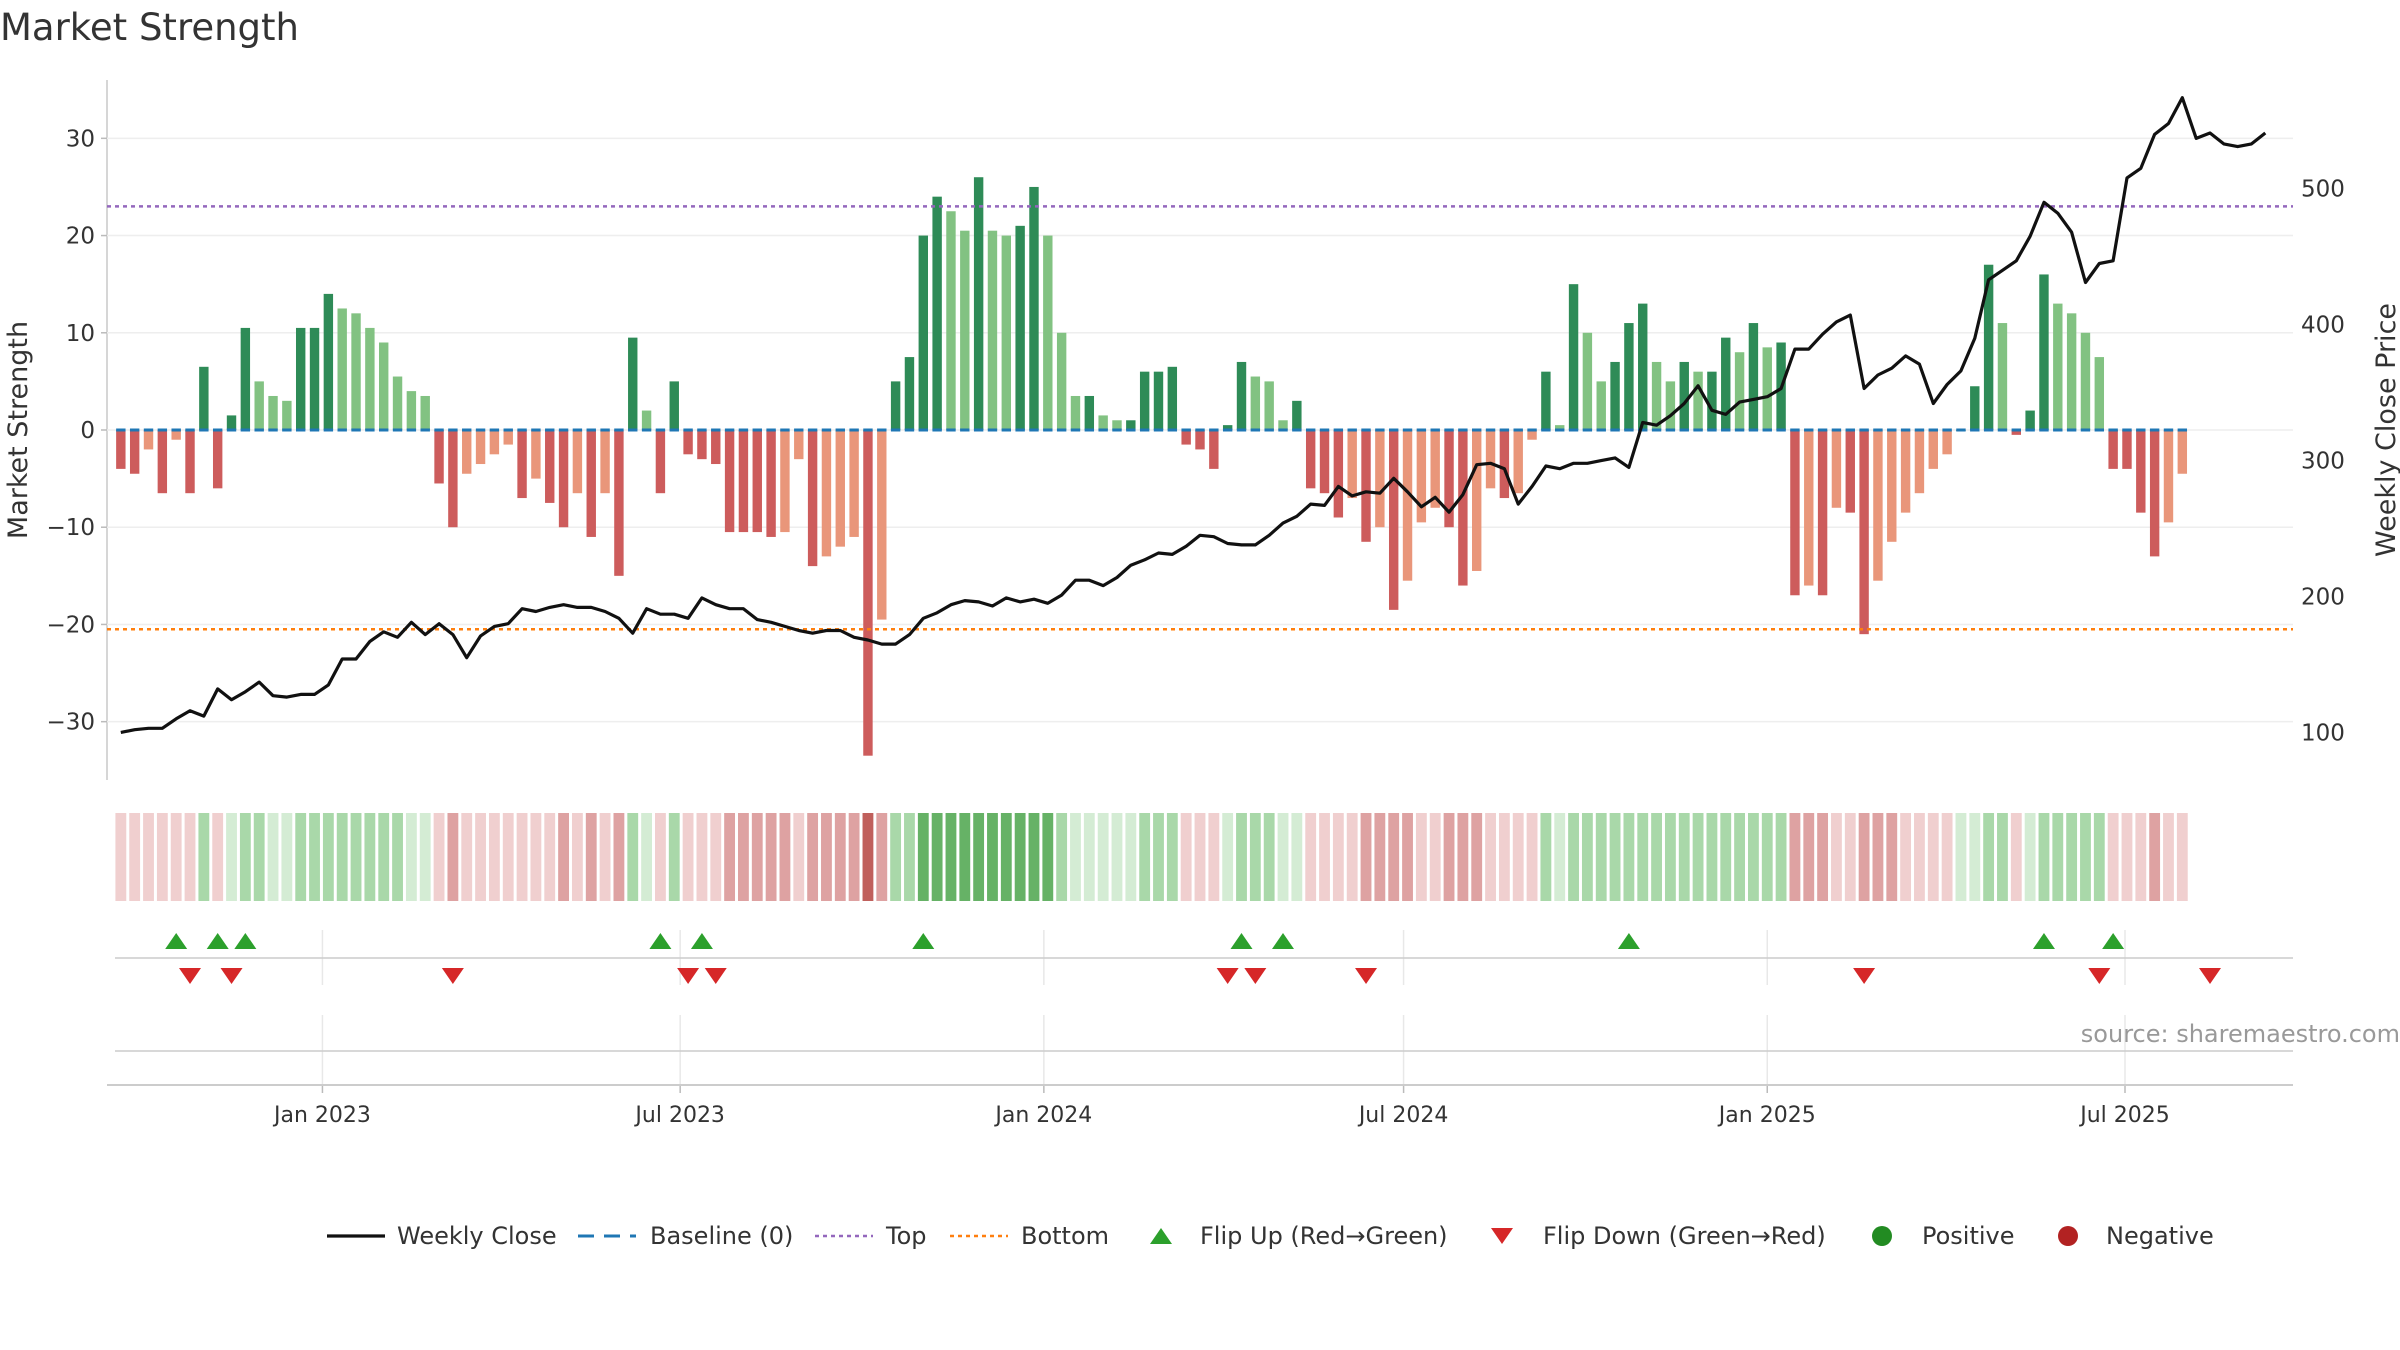 The height and width of the screenshot is (1350, 2400). Describe the element at coordinates (87, 431) in the screenshot. I see `left-tick-label: 0` at that location.